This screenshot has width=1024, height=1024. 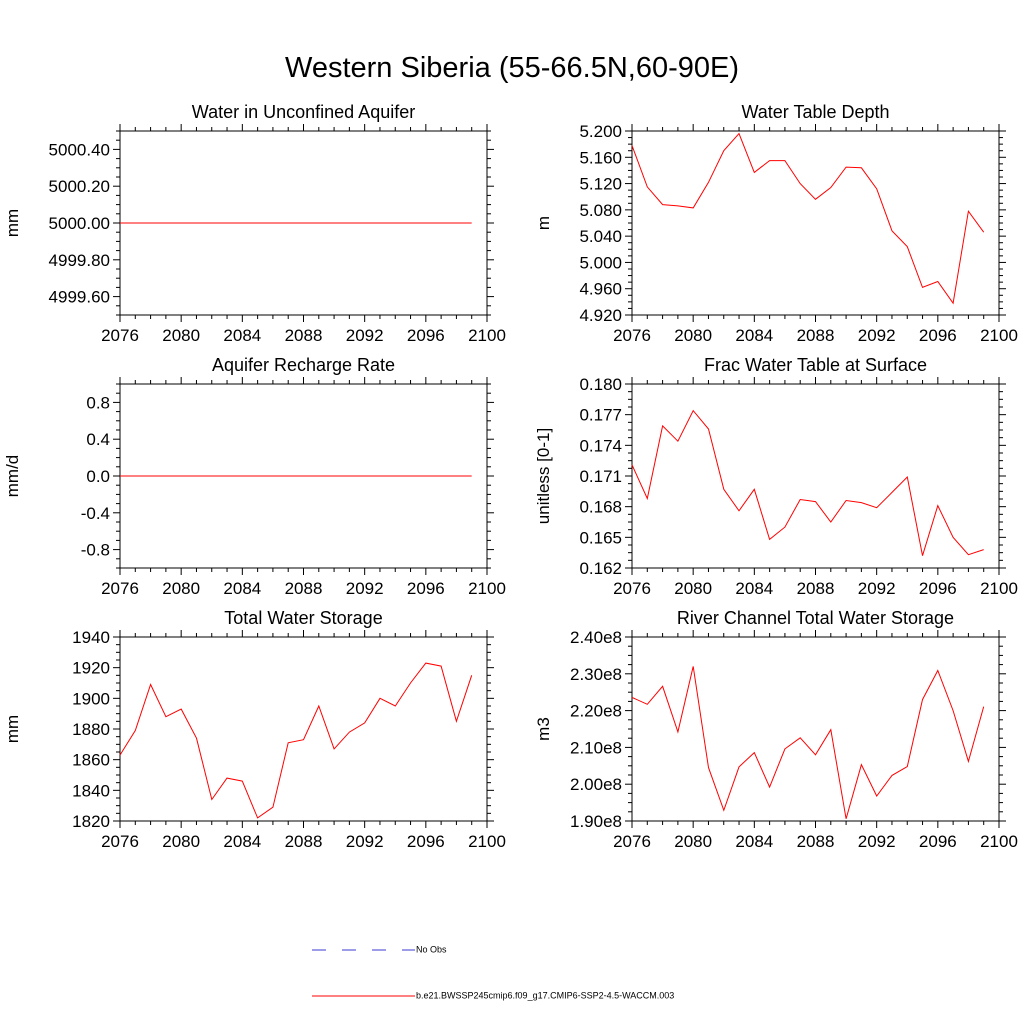 I want to click on y-axis-label: mm/d, so click(x=12, y=476).